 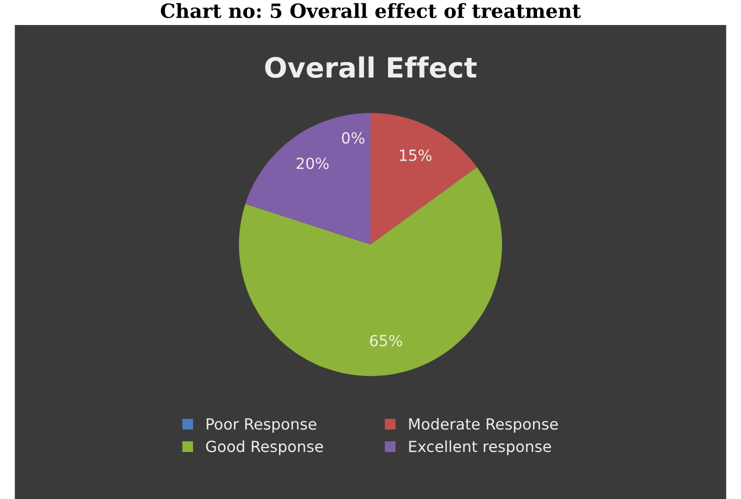 What do you see at coordinates (261, 425) in the screenshot?
I see `legend-label: Poor Response` at bounding box center [261, 425].